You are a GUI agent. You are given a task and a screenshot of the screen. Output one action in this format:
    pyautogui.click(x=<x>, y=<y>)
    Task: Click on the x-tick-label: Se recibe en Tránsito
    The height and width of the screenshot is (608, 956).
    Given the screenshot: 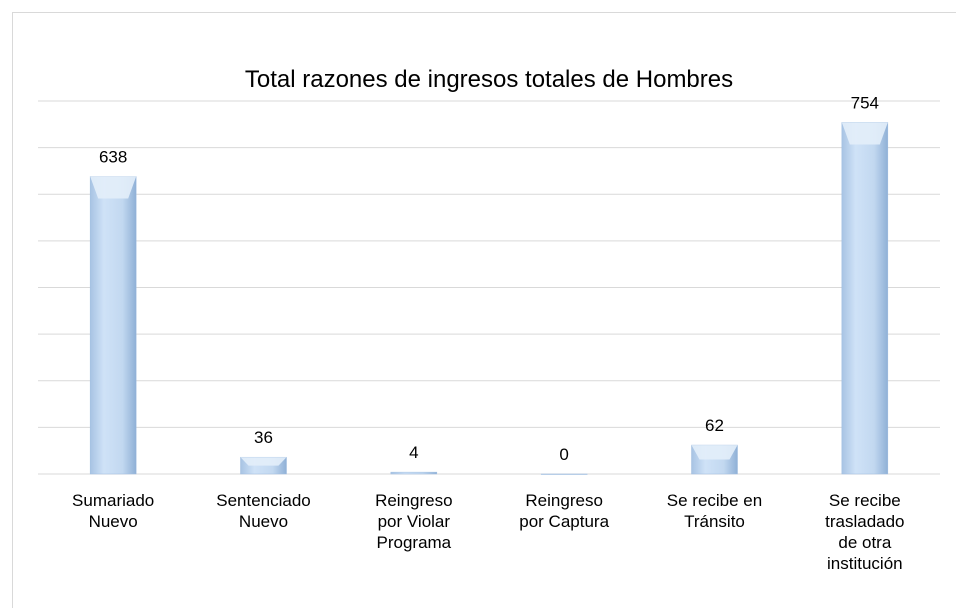 What is the action you would take?
    pyautogui.click(x=714, y=511)
    